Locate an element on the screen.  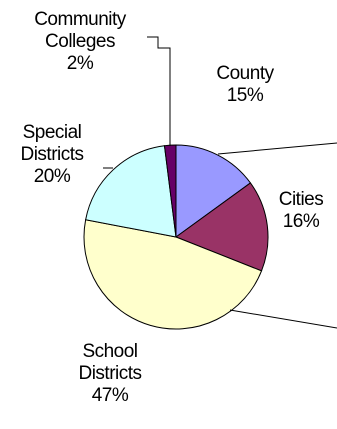
slice-name-line: County is located at coordinates (245, 73).